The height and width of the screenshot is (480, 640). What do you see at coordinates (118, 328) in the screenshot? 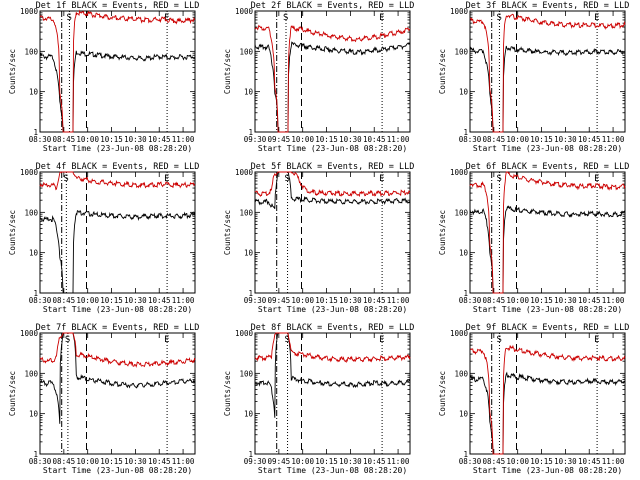
I see `panel-title: Det 7f BLACK = Events, RED = LLD` at bounding box center [118, 328].